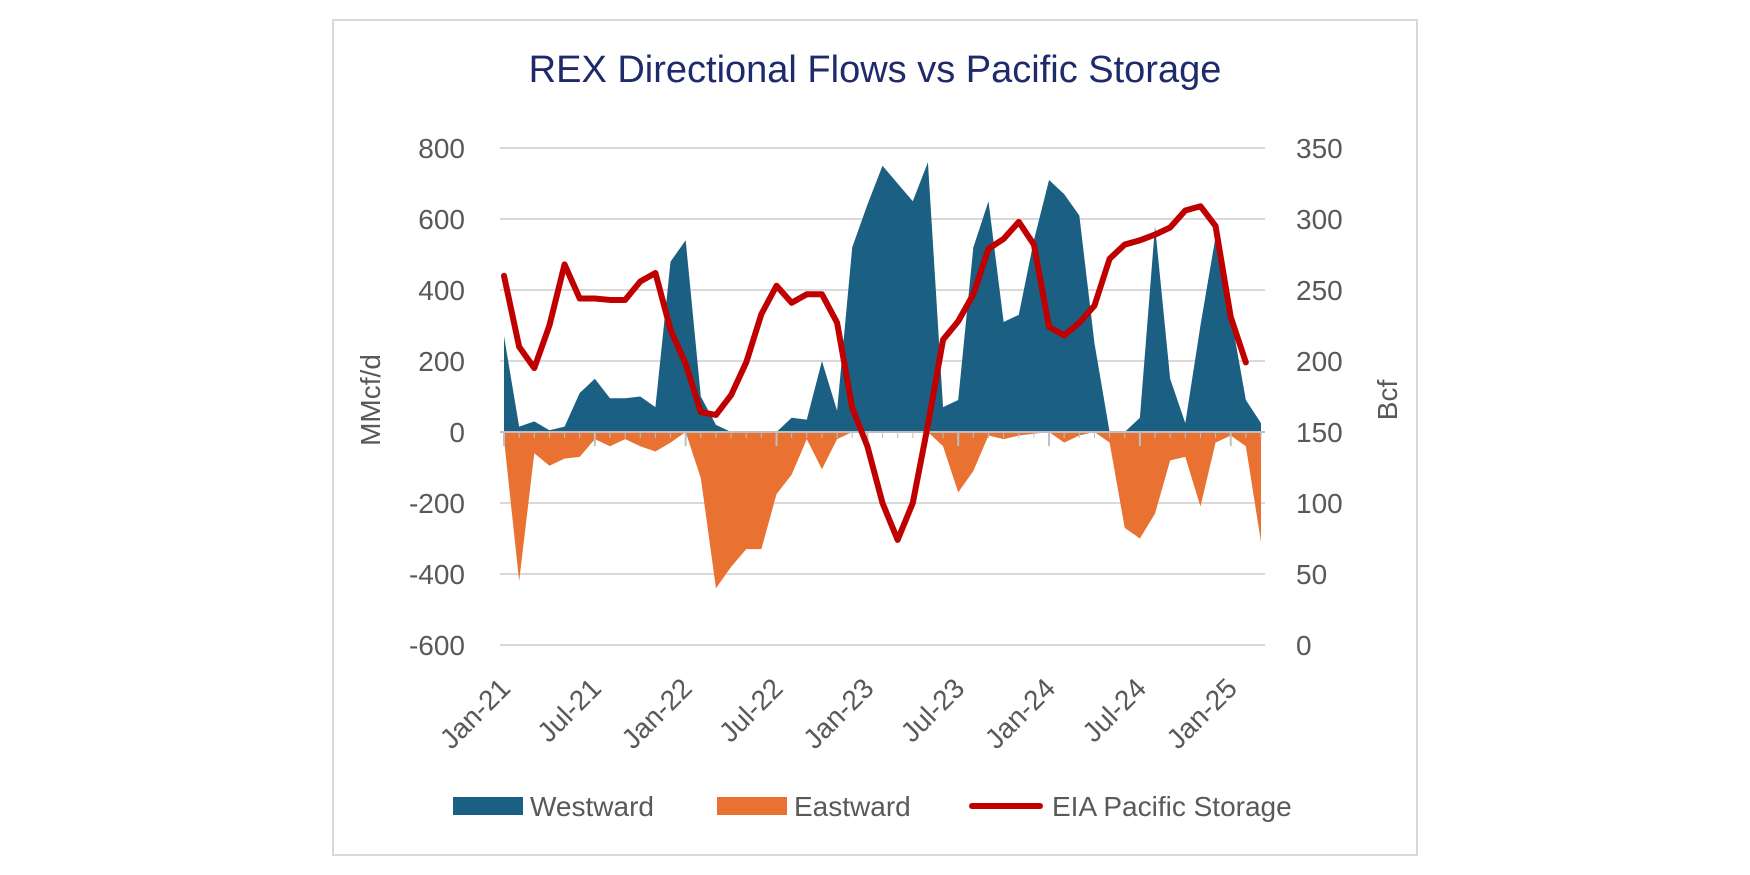 The image size is (1750, 875). I want to click on x-tick-label: Jan-23, so click(838, 713).